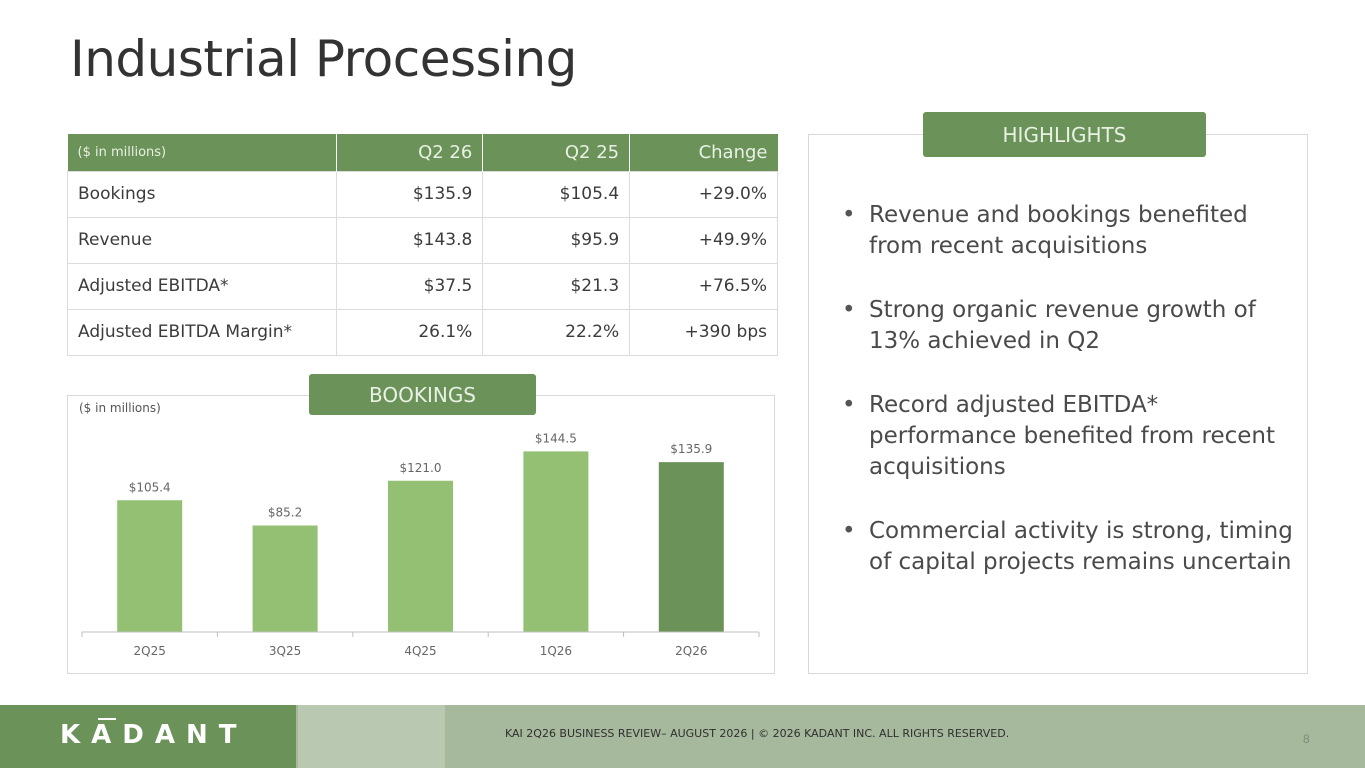  Describe the element at coordinates (420, 651) in the screenshot. I see `x-tick-label: 4Q25` at that location.